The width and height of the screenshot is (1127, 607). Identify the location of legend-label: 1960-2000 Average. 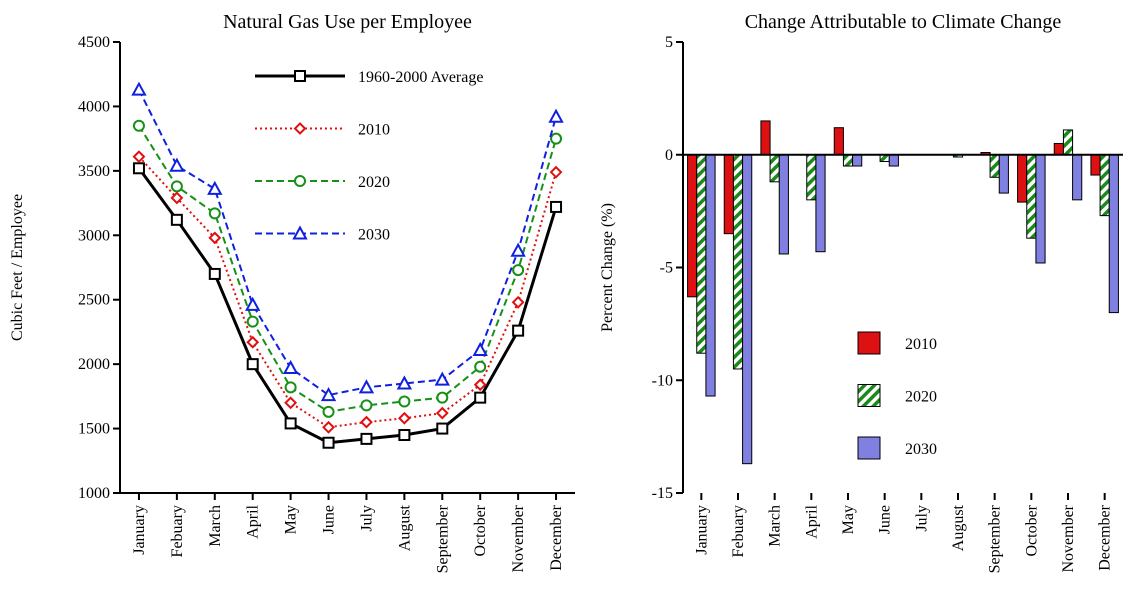
(420, 77).